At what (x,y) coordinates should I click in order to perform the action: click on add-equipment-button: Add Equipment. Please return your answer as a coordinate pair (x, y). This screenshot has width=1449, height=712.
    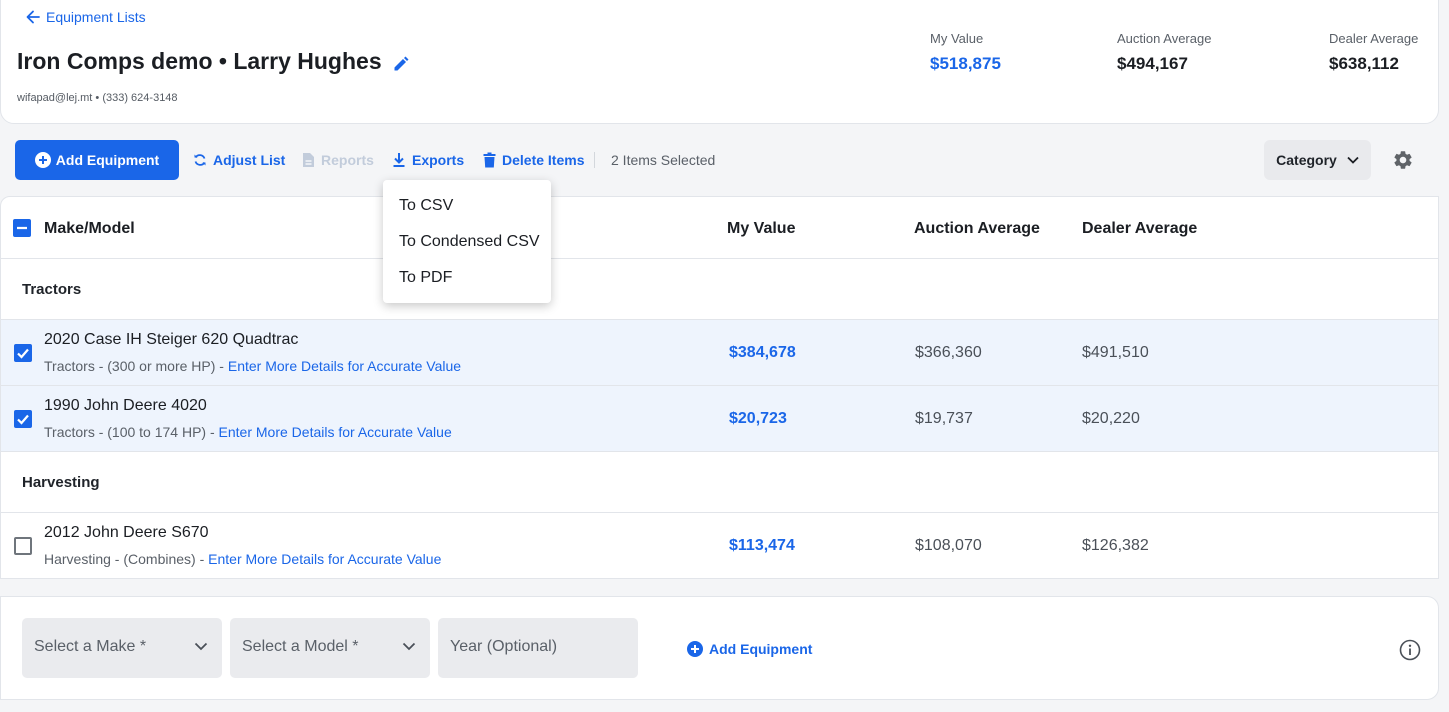
    Looking at the image, I should click on (97, 160).